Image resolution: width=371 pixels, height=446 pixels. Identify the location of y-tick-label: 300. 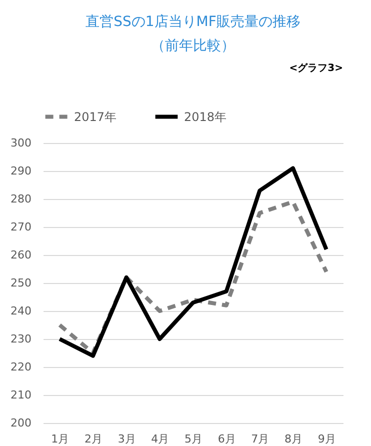
(21, 143).